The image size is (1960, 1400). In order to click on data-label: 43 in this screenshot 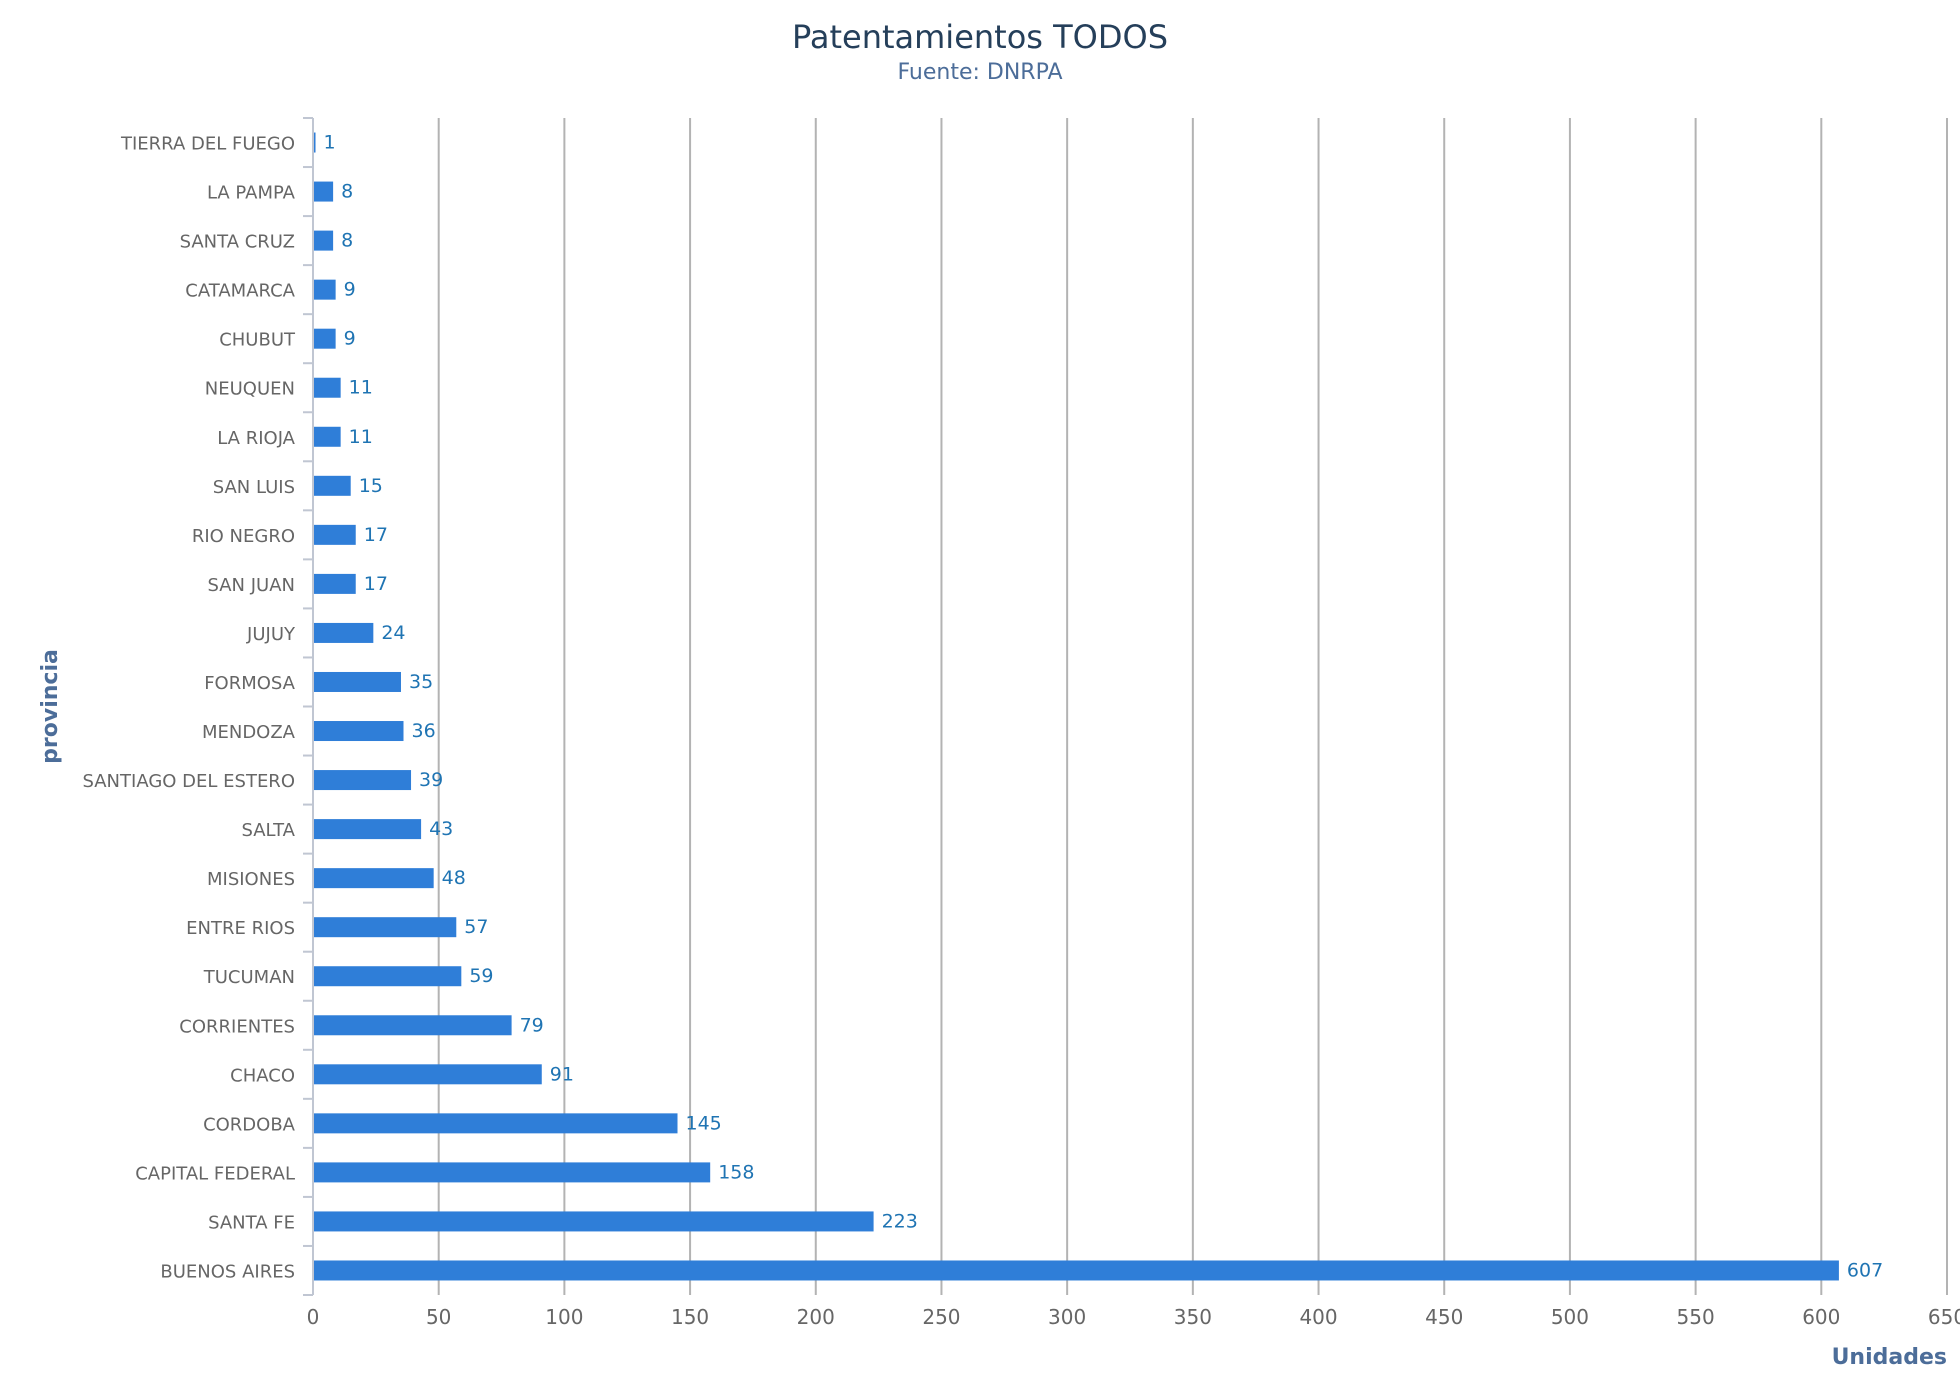, I will do `click(441, 829)`.